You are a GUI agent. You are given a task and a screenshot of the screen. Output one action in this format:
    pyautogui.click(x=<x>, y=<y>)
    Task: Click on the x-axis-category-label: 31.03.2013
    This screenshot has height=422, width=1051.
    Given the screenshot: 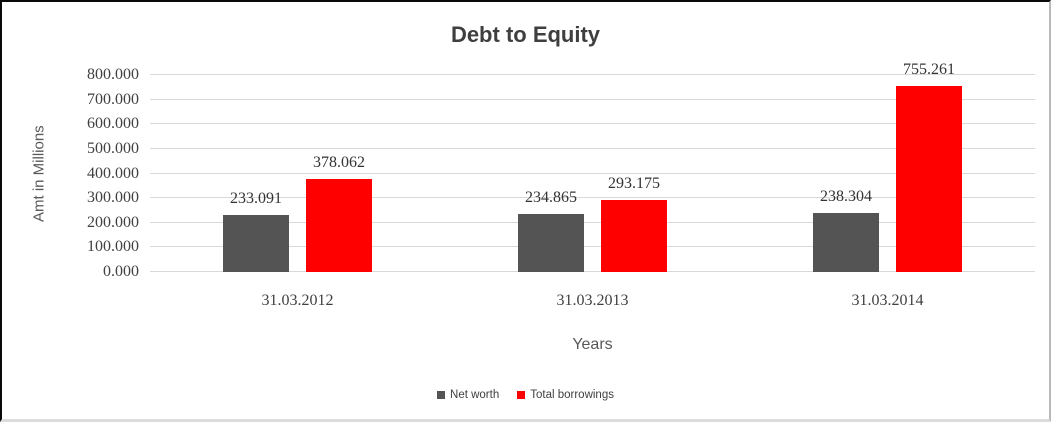 What is the action you would take?
    pyautogui.click(x=592, y=300)
    